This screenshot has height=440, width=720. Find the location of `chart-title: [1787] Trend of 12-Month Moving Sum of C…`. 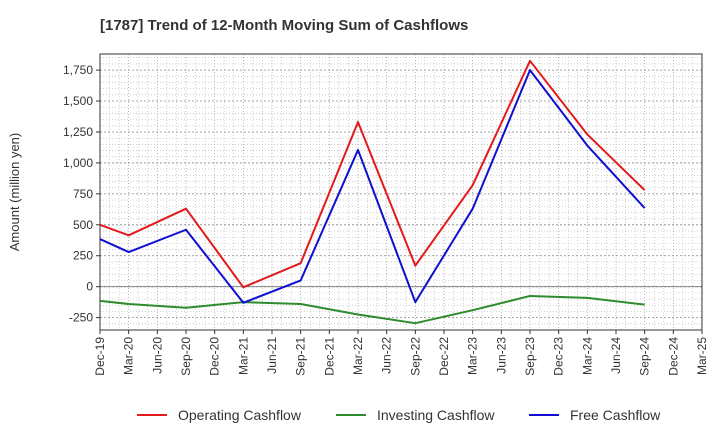

chart-title: [1787] Trend of 12-Month Moving Sum of C… is located at coordinates (284, 25).